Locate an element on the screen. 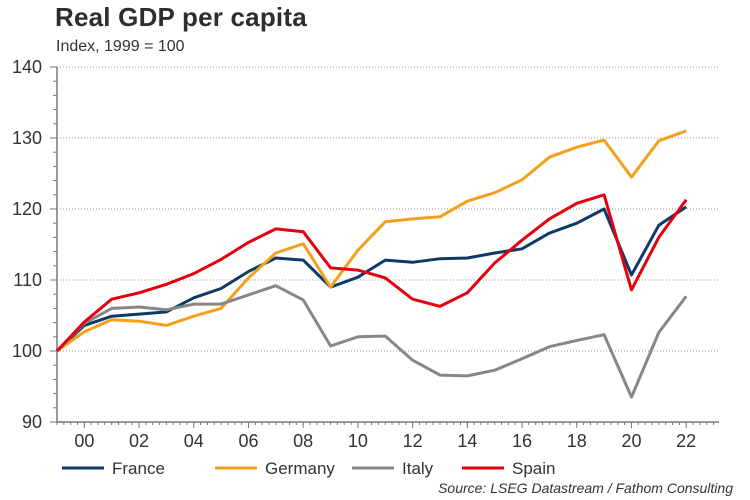 This screenshot has width=750, height=500. legend-label-italy: Italy is located at coordinates (418, 468).